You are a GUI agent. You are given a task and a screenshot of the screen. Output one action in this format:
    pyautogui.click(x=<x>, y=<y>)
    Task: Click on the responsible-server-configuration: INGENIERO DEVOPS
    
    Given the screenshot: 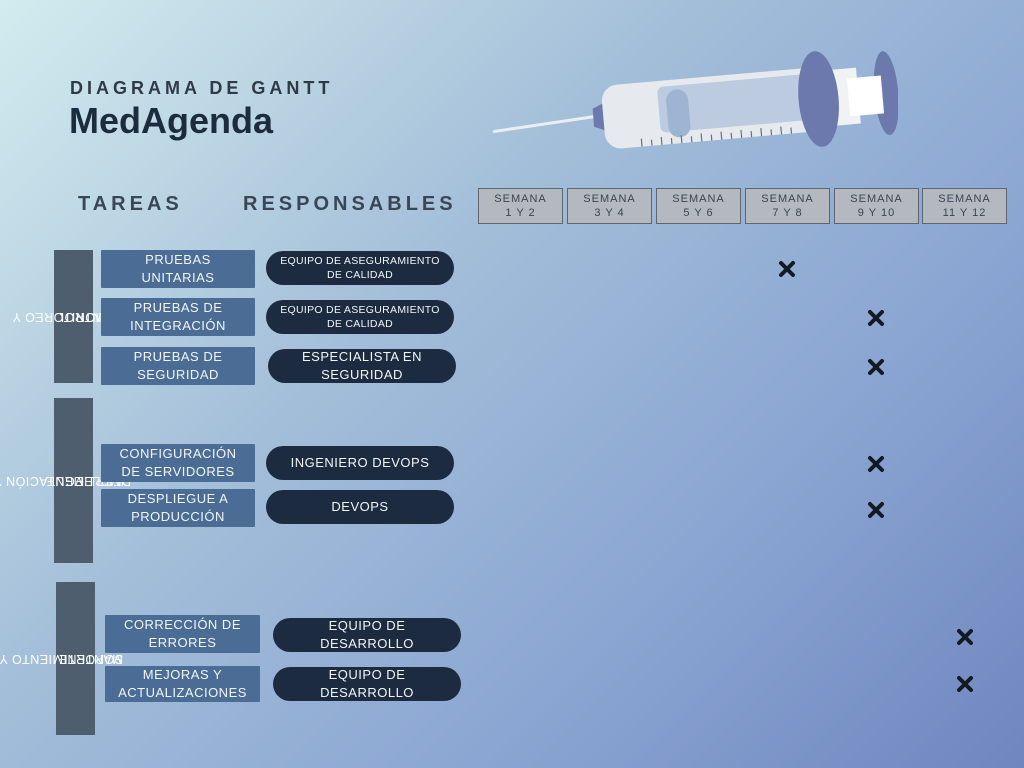 What is the action you would take?
    pyautogui.click(x=360, y=463)
    